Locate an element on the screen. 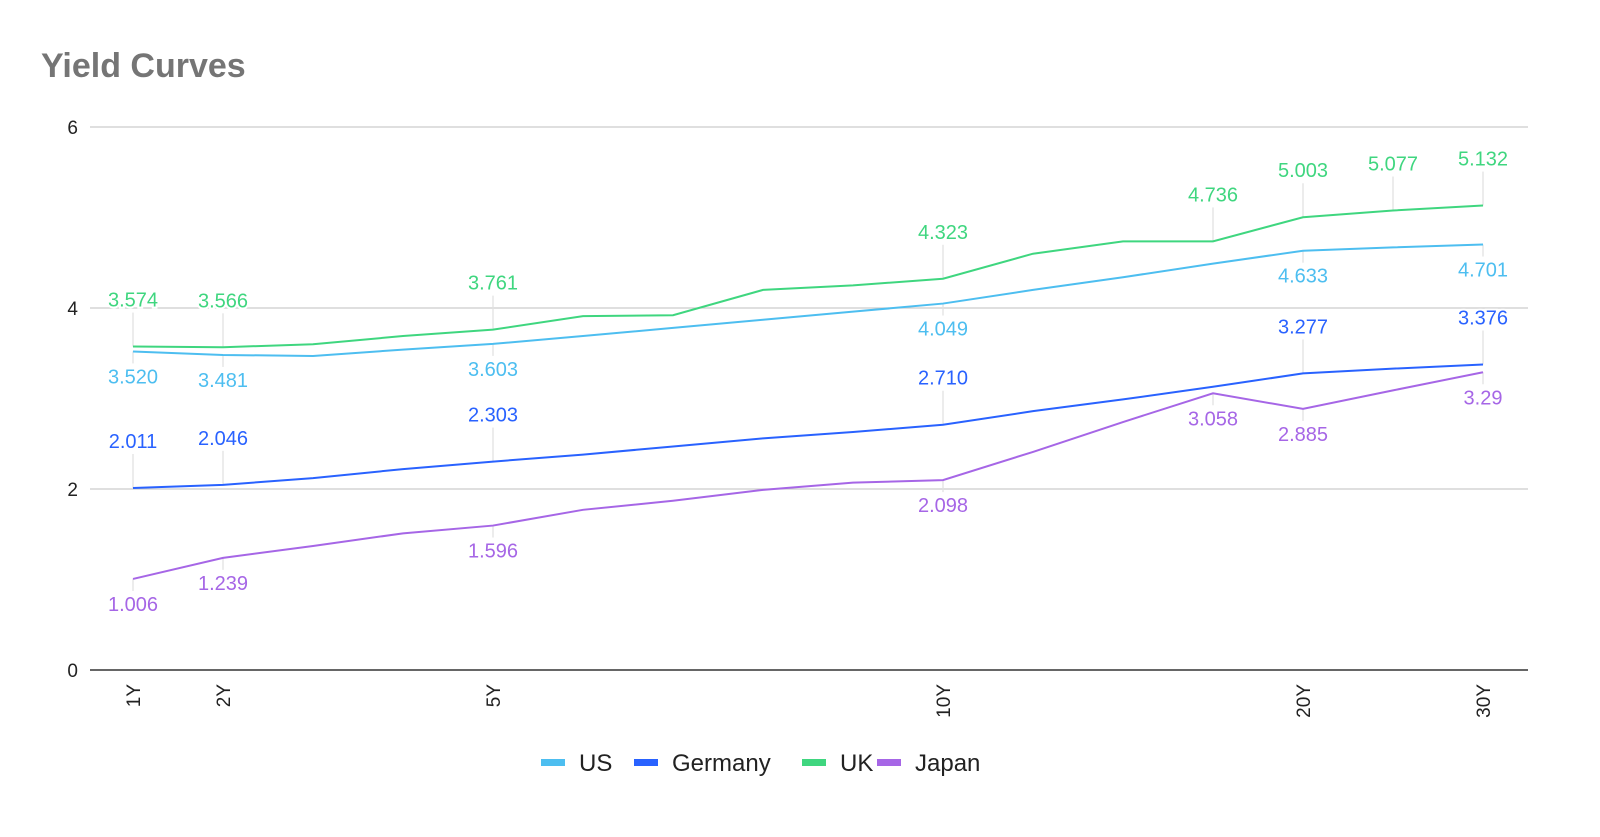 This screenshot has width=1600, height=837. data-label-uk: 5.077 is located at coordinates (1393, 165).